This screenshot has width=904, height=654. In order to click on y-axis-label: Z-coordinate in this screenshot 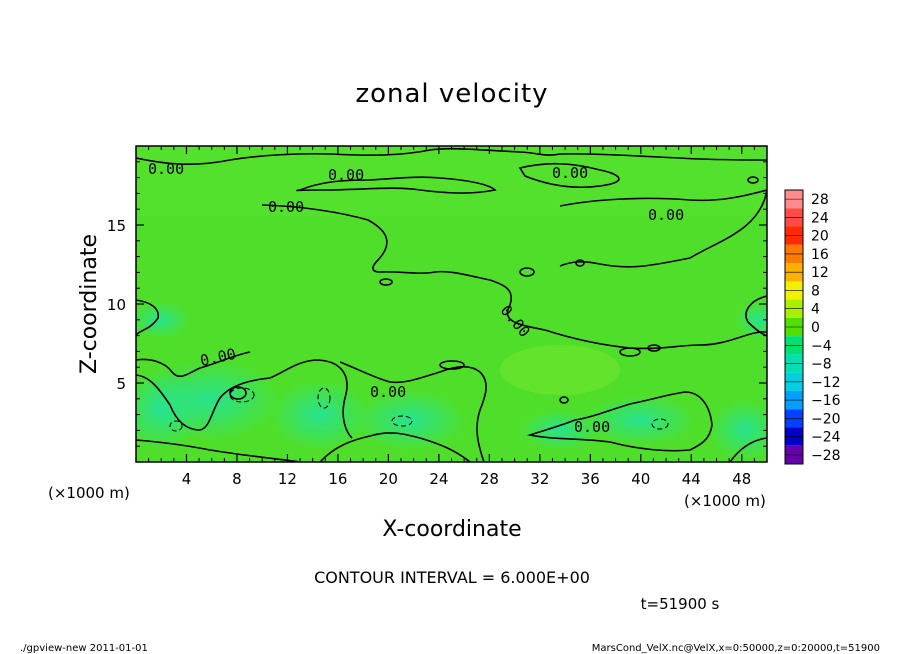, I will do `click(89, 304)`.